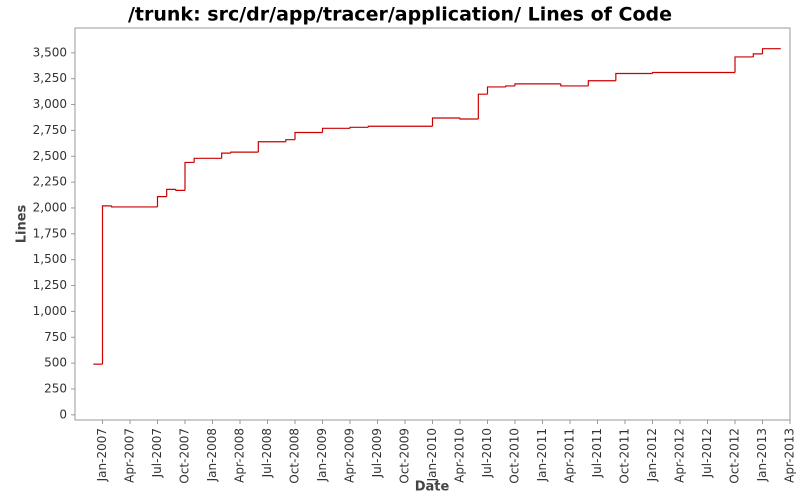 This screenshot has height=500, width=800. I want to click on x-tick-label: Apr-2013, so click(790, 455).